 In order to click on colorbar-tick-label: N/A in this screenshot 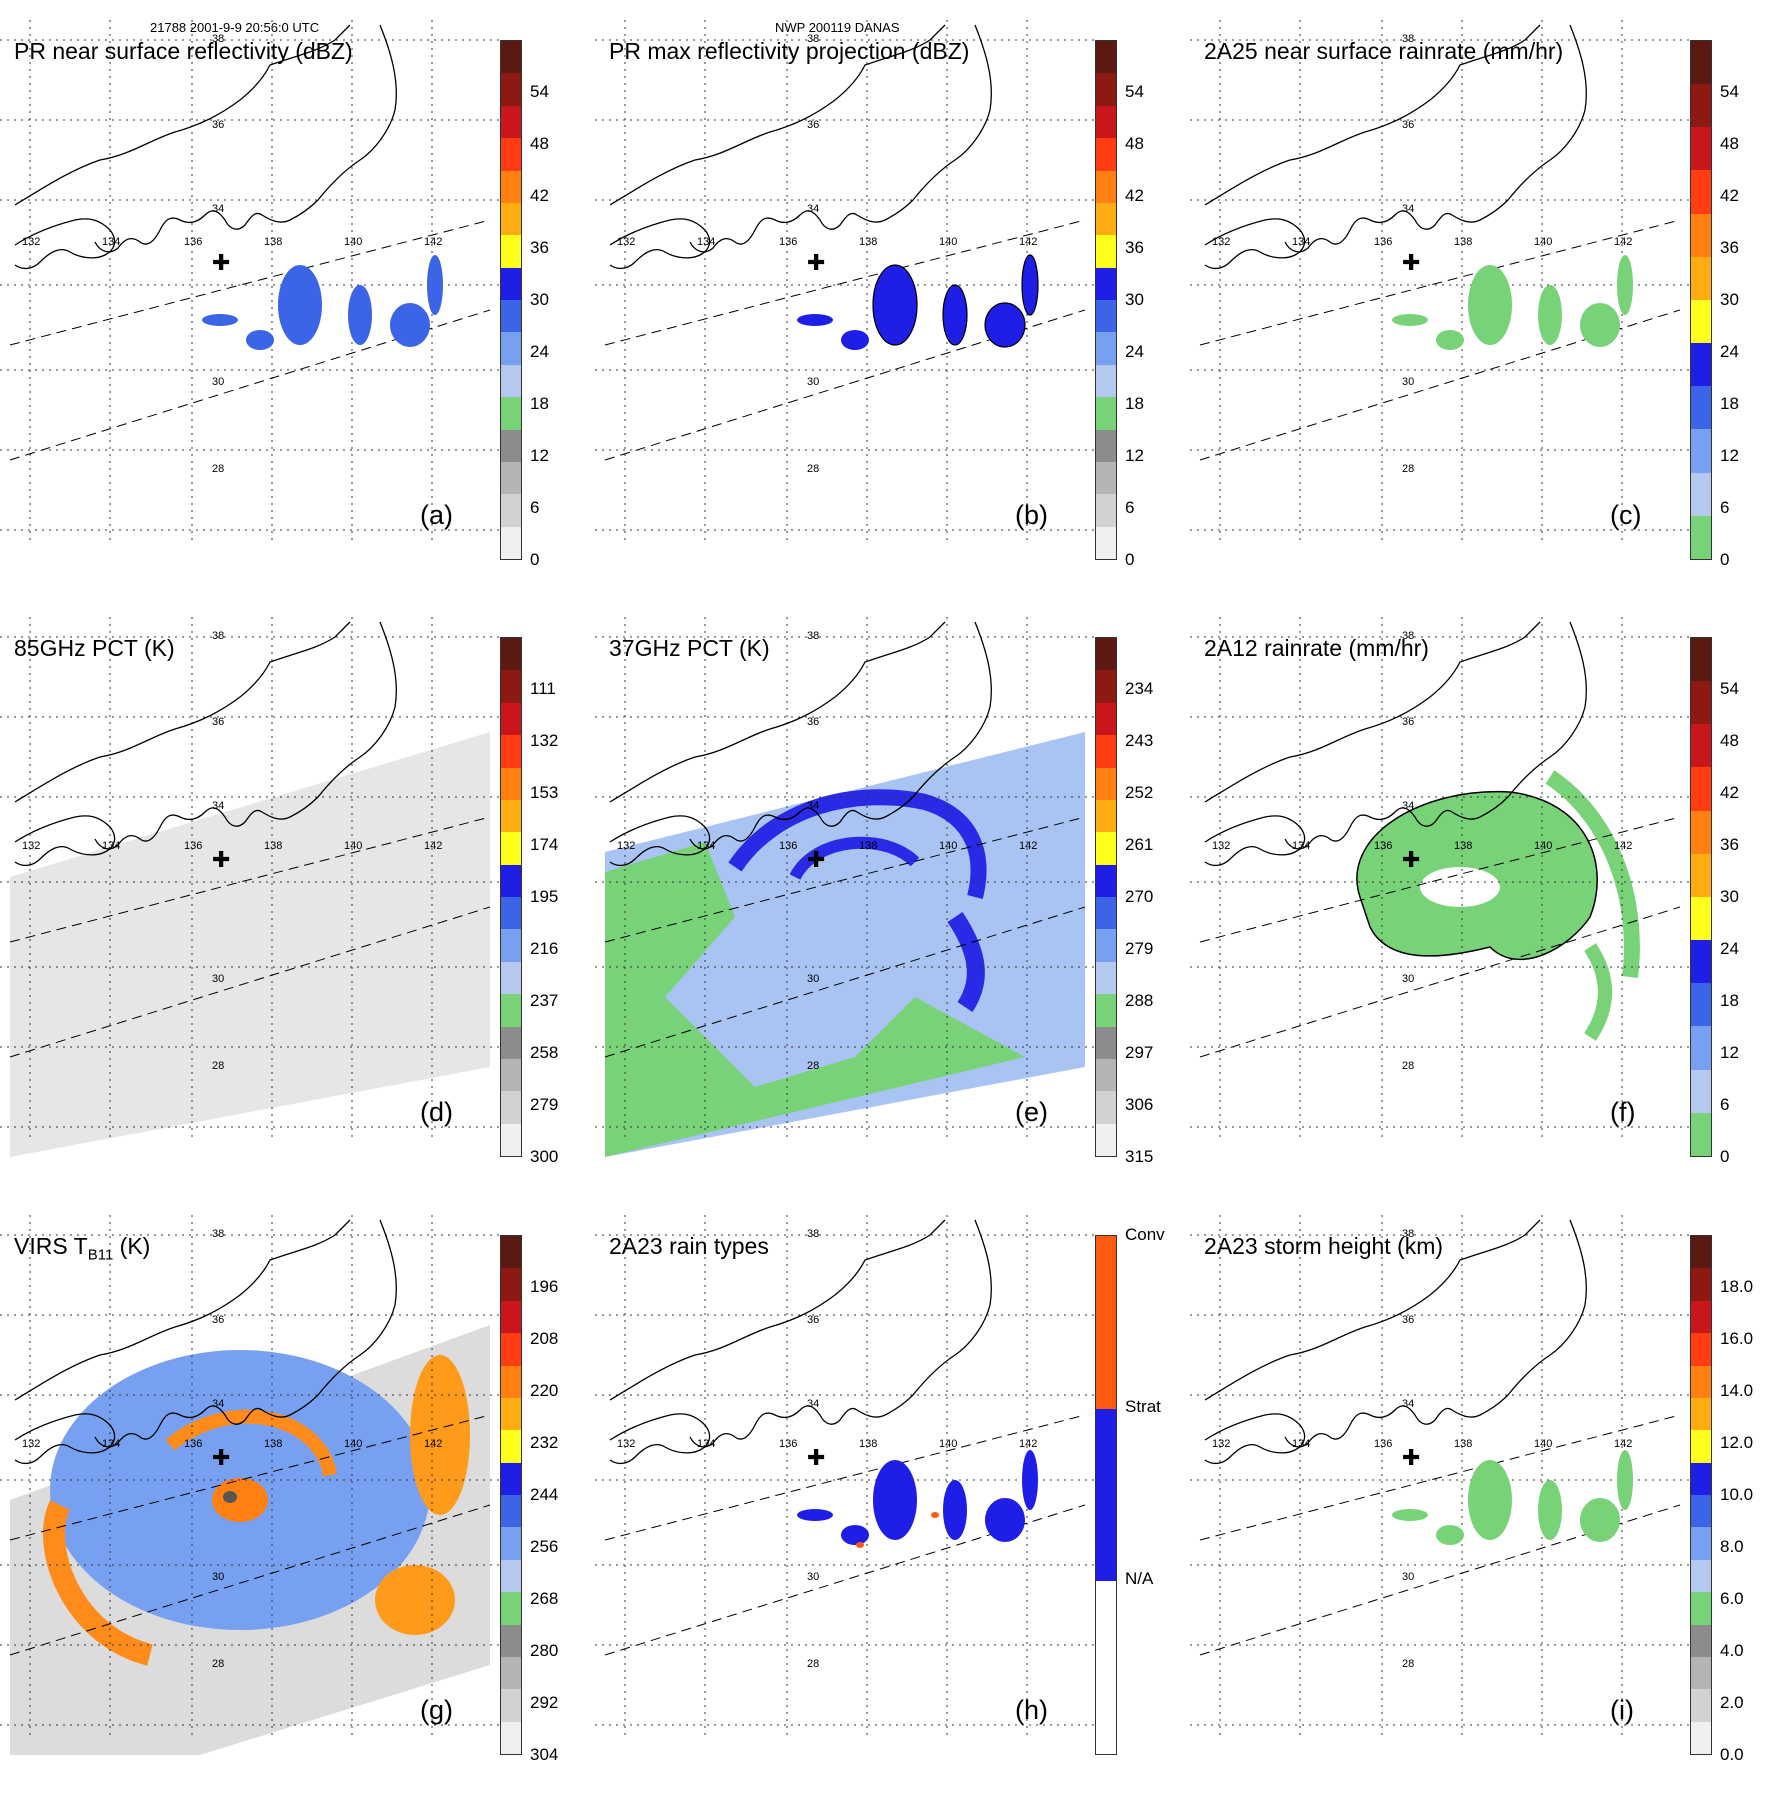, I will do `click(1139, 1578)`.